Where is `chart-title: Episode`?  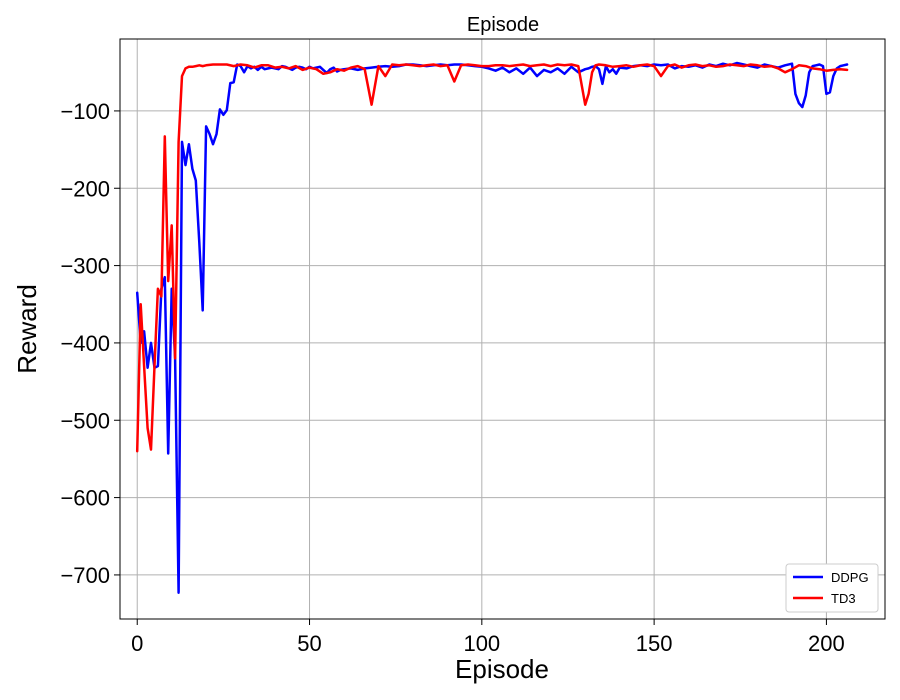 chart-title: Episode is located at coordinates (503, 25).